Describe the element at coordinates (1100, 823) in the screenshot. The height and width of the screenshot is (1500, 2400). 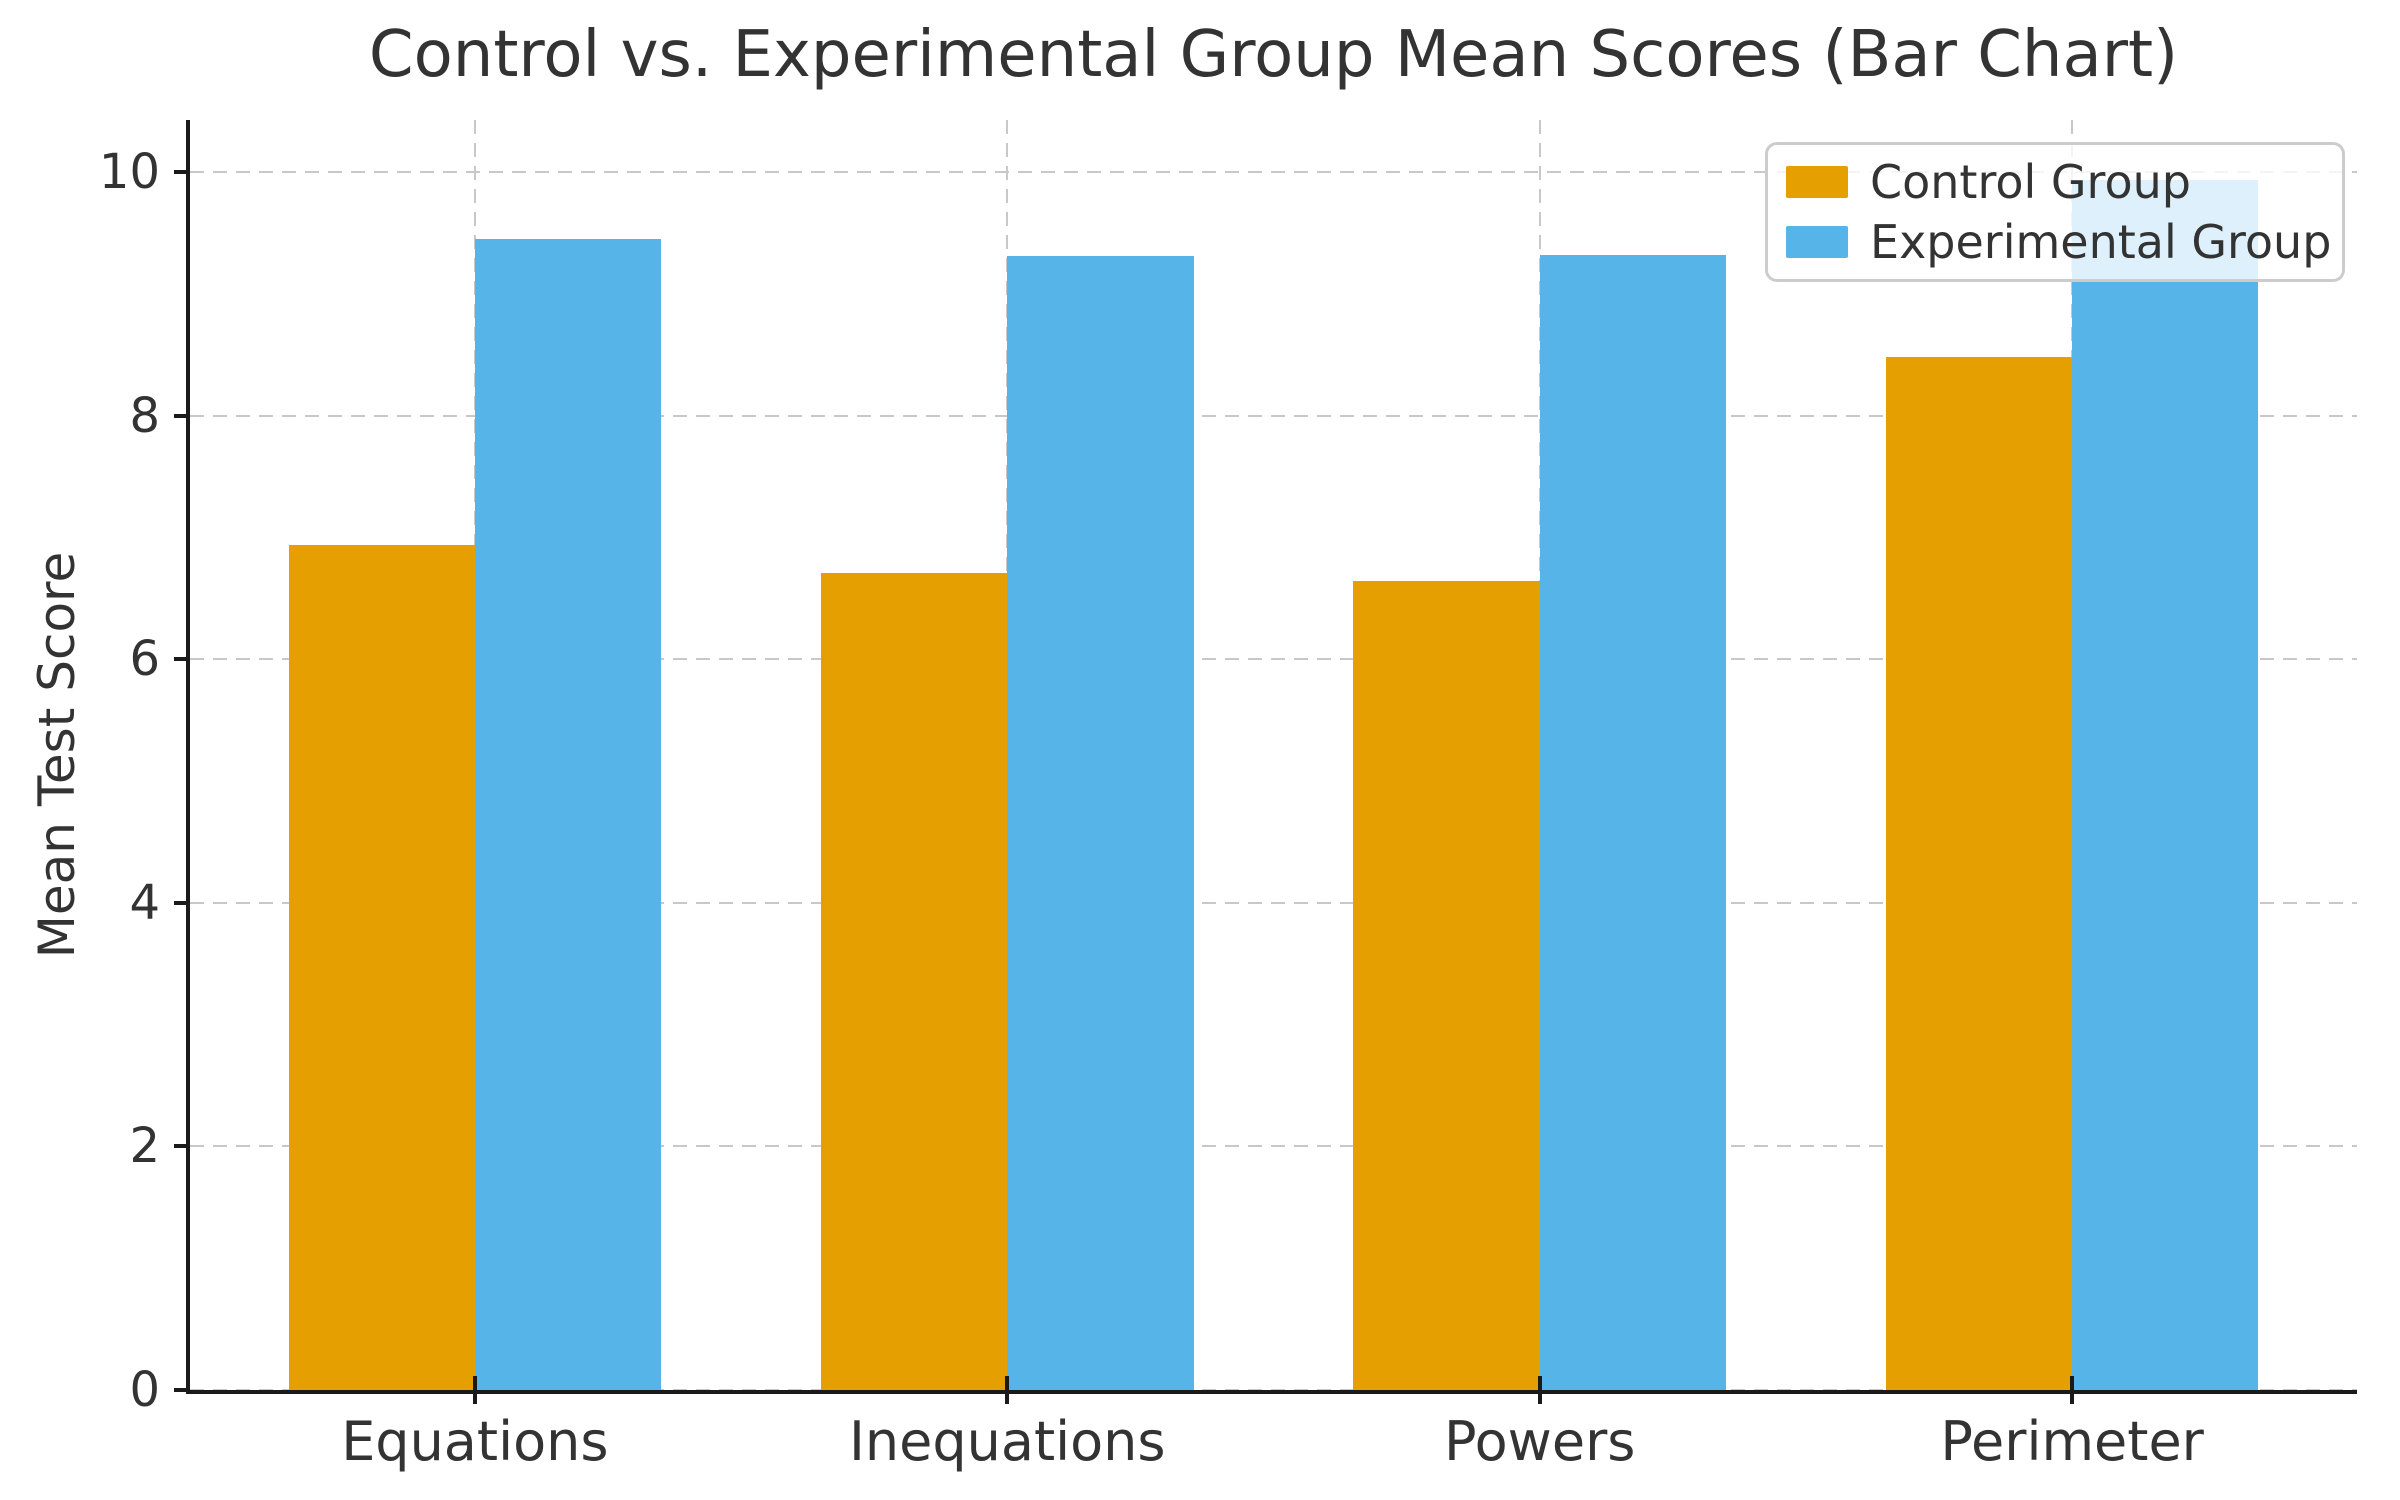
I see `bar-experimental-group-inequations` at that location.